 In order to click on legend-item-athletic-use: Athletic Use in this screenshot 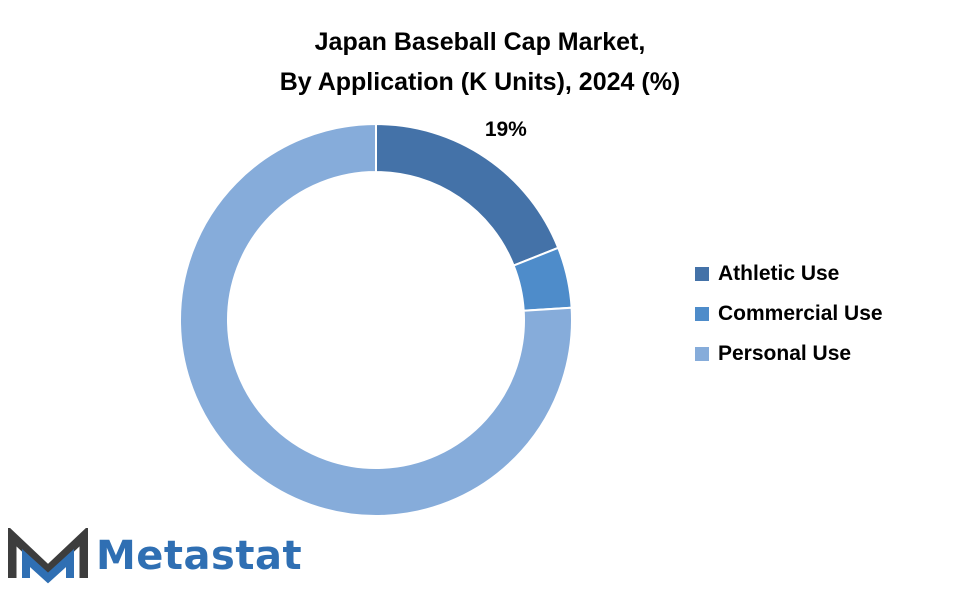, I will do `click(789, 274)`.